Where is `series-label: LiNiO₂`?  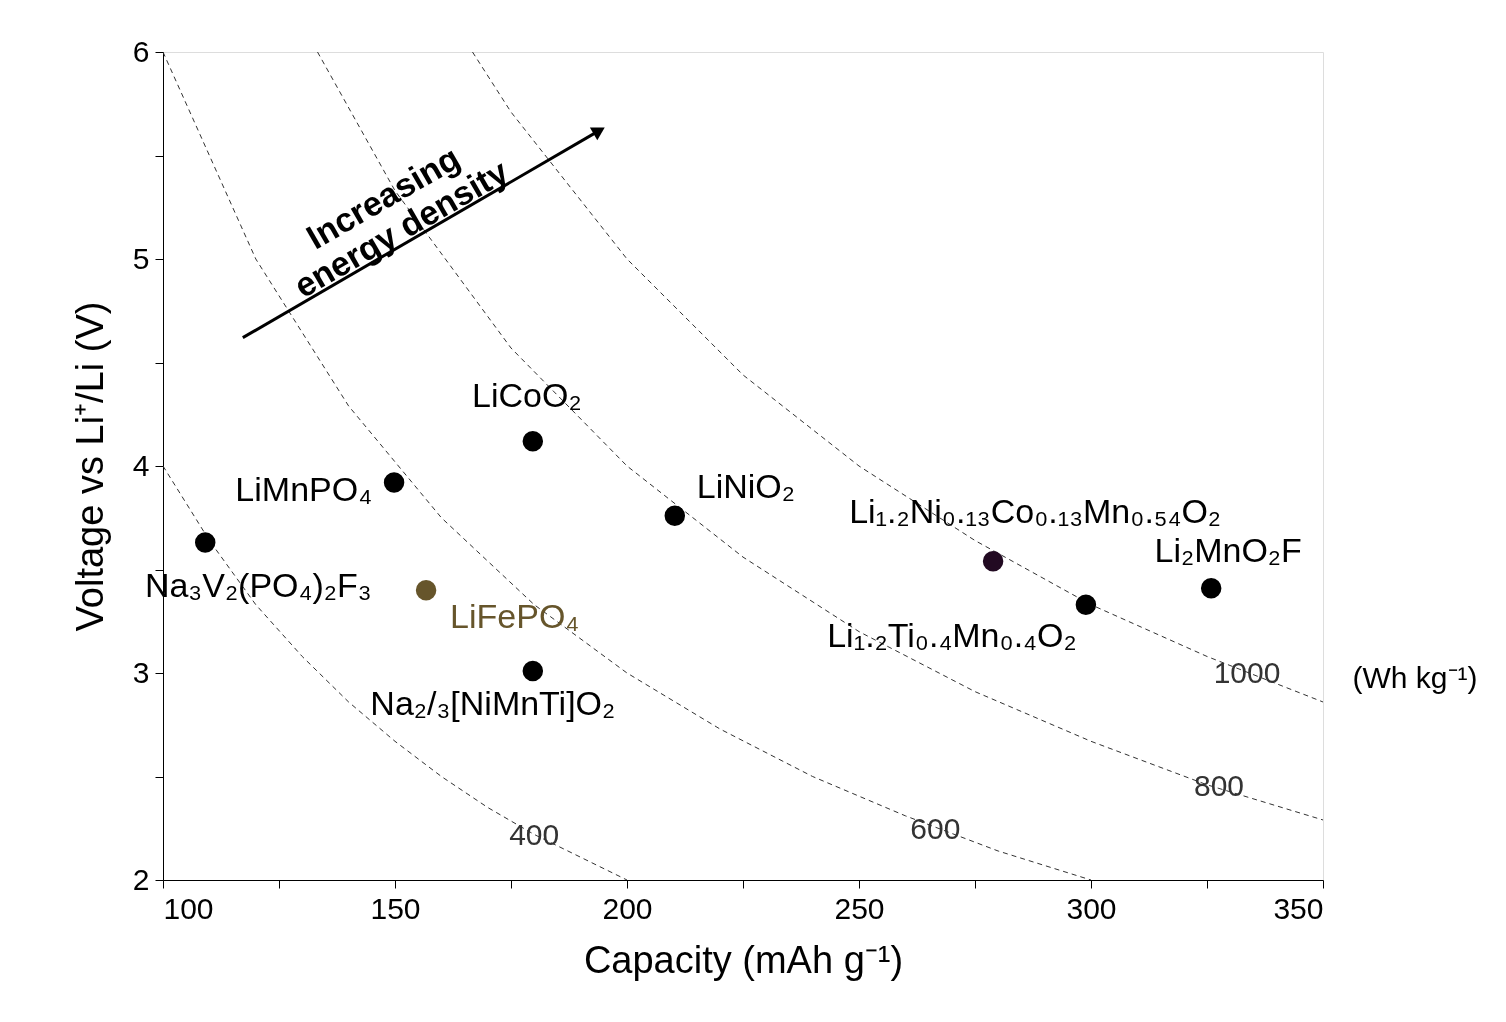
series-label: LiNiO₂ is located at coordinates (746, 485).